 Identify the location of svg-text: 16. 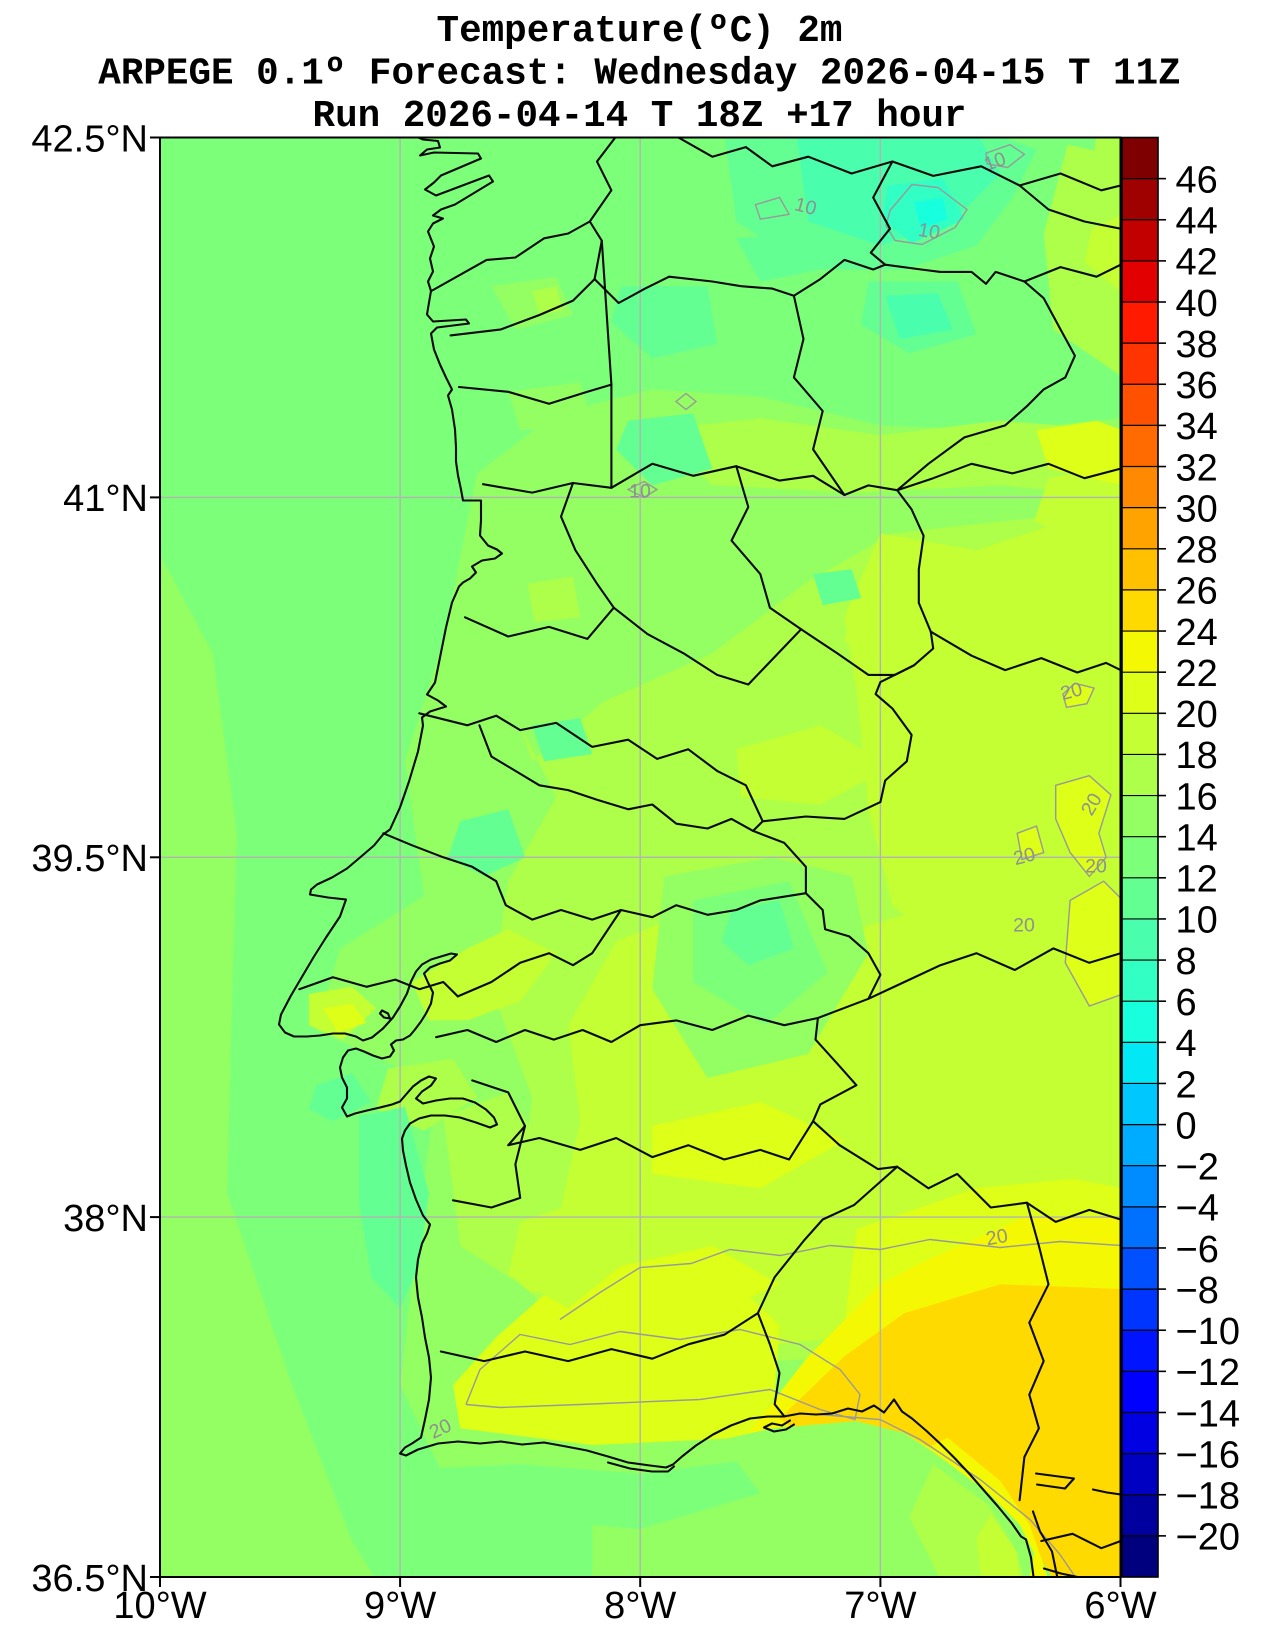
(1197, 797).